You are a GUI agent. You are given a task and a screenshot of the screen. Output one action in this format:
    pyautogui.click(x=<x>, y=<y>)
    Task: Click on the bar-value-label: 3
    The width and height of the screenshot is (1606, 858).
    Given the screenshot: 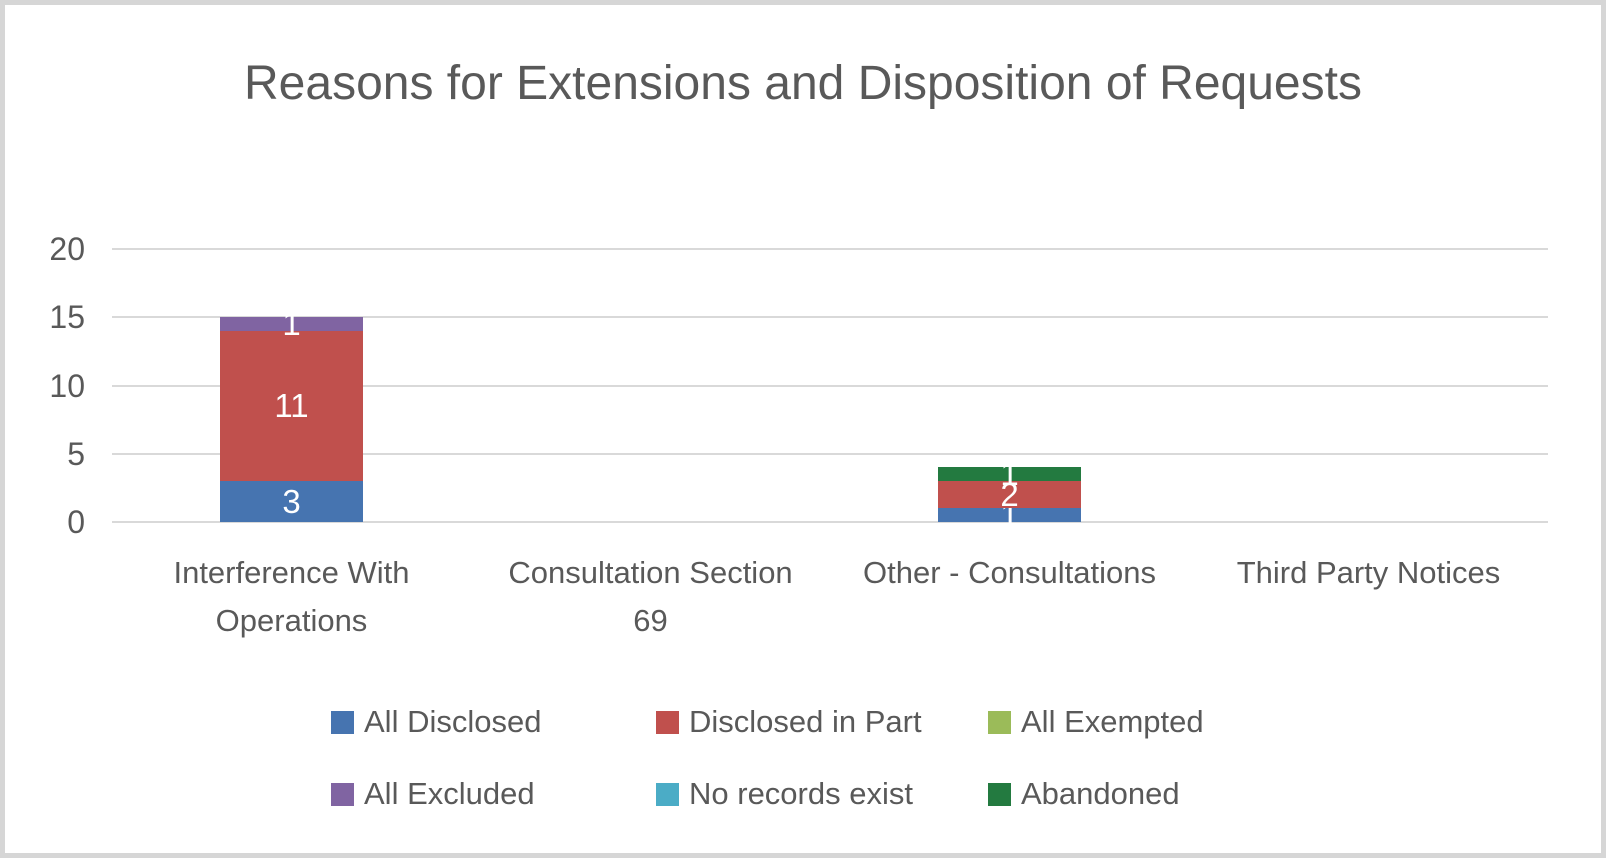 What is the action you would take?
    pyautogui.click(x=291, y=501)
    